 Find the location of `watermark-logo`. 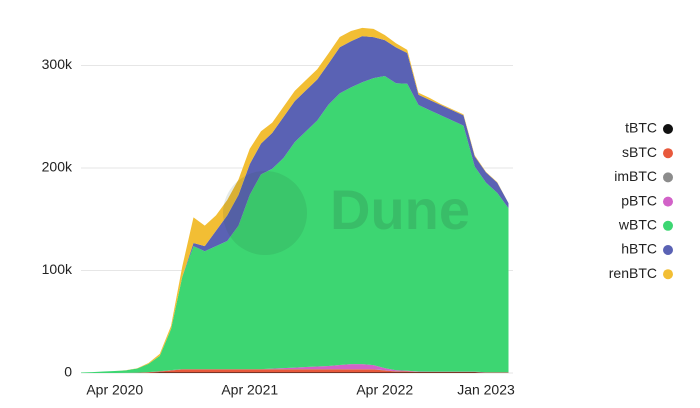

watermark-logo is located at coordinates (265, 213).